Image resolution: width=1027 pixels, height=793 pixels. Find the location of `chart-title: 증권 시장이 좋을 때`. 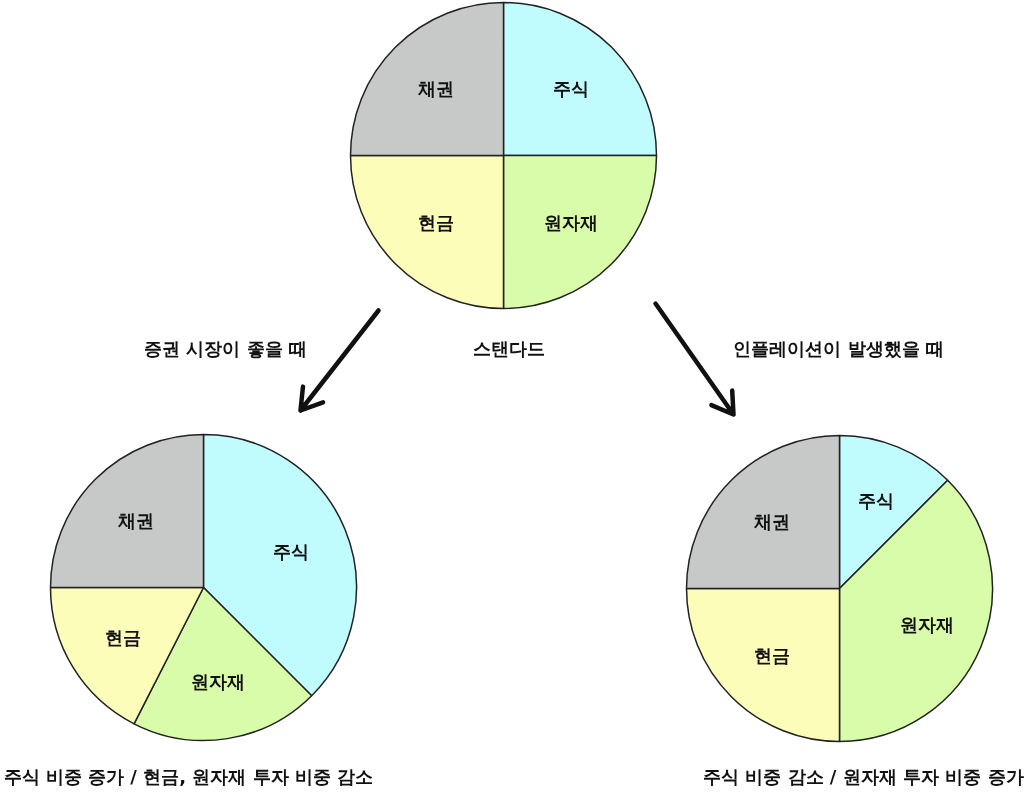

chart-title: 증권 시장이 좋을 때 is located at coordinates (225, 348).